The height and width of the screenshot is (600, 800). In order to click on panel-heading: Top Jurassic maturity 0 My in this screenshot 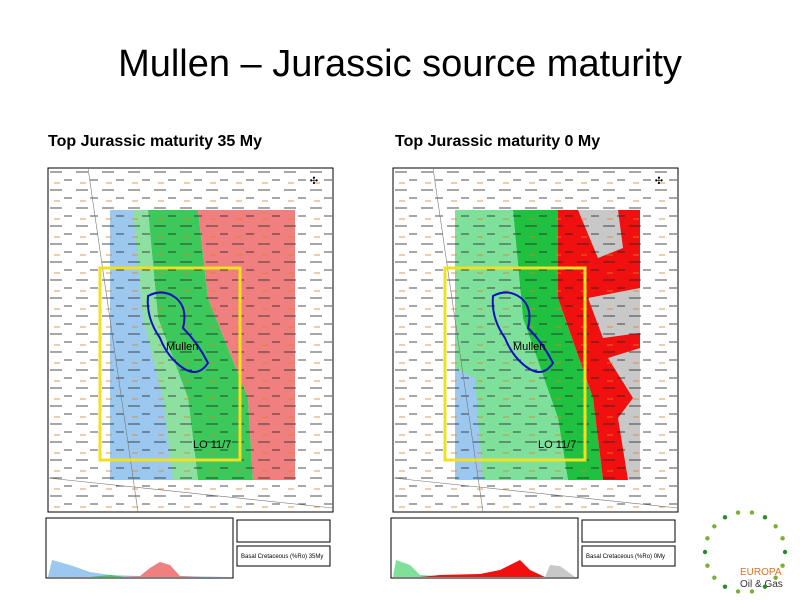, I will do `click(497, 141)`.